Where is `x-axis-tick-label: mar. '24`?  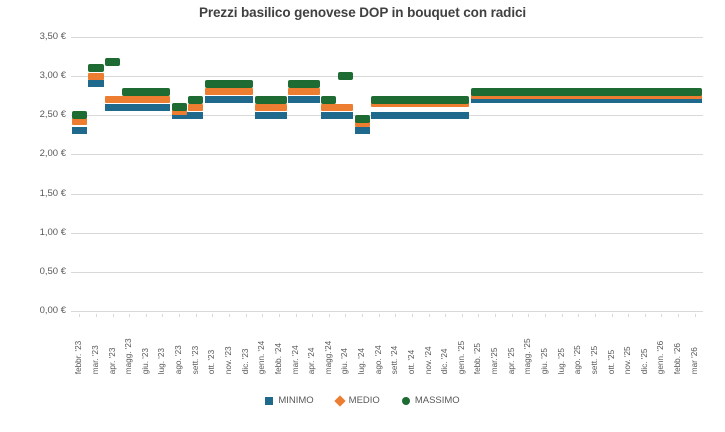 x-axis-tick-label: mar. '24 is located at coordinates (295, 359).